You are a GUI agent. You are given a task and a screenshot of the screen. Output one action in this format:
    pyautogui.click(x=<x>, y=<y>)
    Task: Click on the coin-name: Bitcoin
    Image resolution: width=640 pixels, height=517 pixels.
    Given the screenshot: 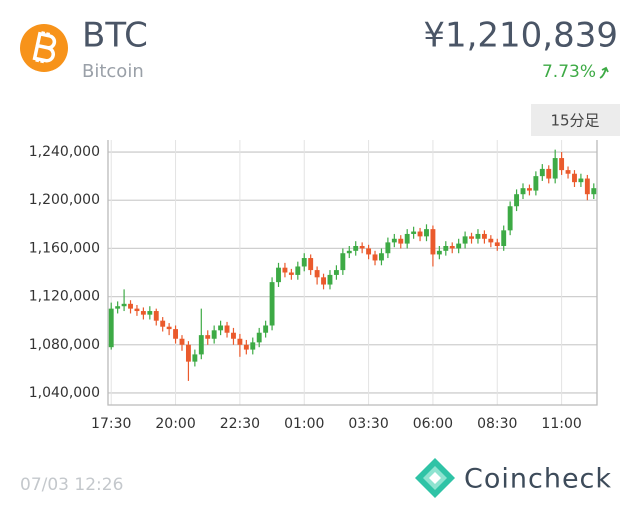 What is the action you would take?
    pyautogui.click(x=113, y=71)
    